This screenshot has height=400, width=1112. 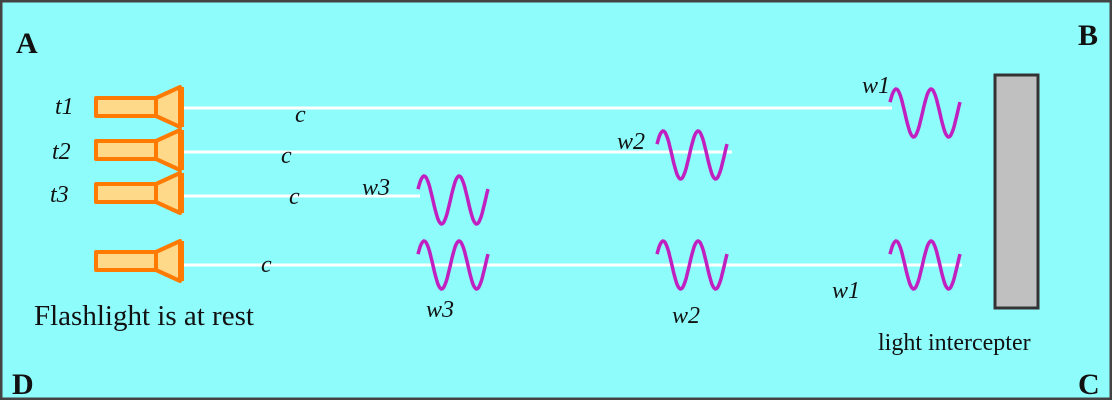 I want to click on corner-label: D, so click(x=23, y=384).